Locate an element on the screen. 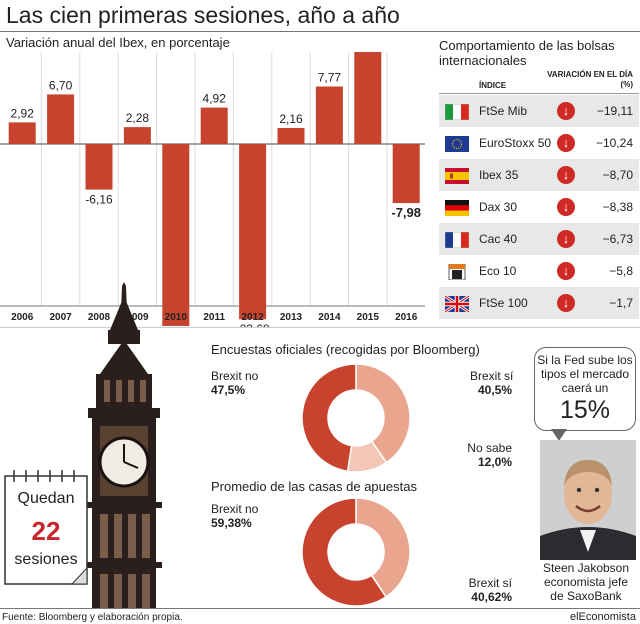 The width and height of the screenshot is (640, 624). italy-flag-icon is located at coordinates (457, 112).